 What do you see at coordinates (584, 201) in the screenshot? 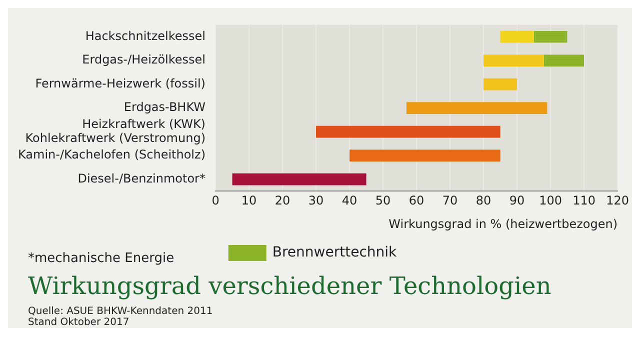
I see `x-tick-label: 110` at bounding box center [584, 201].